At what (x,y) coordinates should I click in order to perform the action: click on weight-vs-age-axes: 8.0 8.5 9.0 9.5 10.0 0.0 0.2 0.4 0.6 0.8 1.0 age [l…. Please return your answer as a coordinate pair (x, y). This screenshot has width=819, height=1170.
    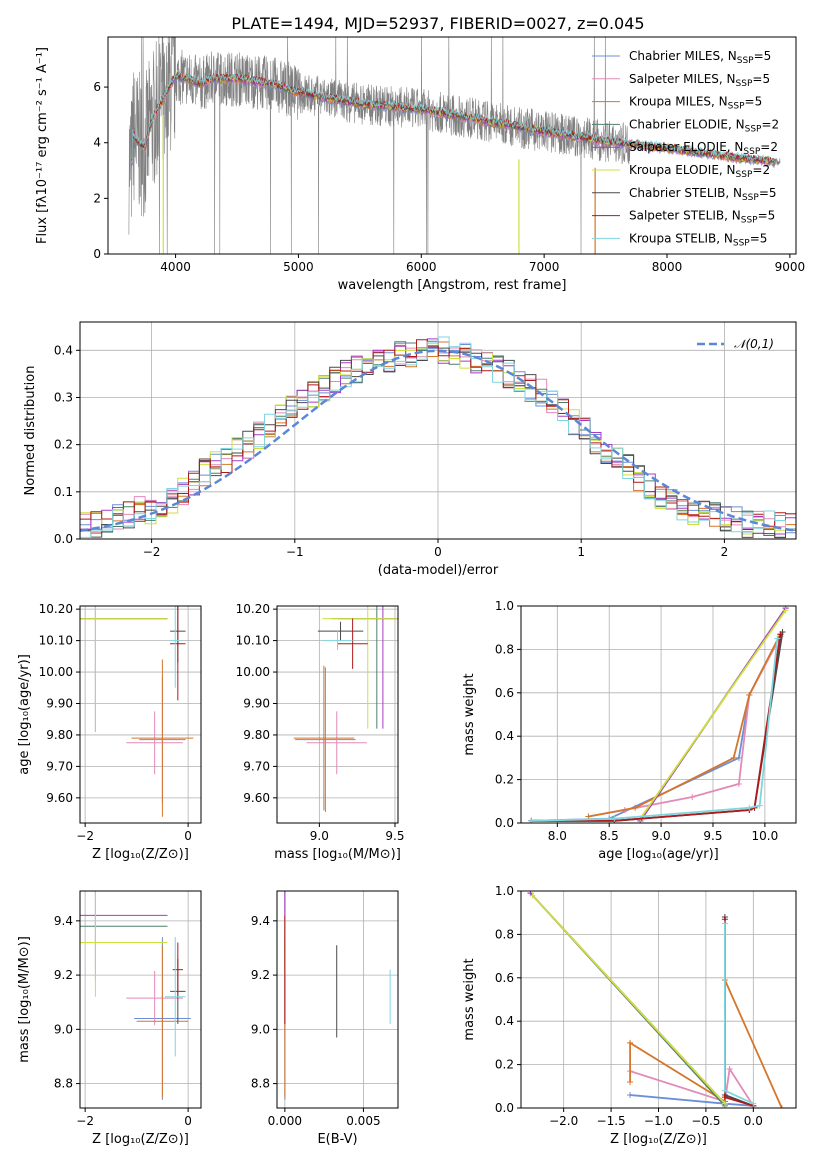
    Looking at the image, I should click on (629, 730).